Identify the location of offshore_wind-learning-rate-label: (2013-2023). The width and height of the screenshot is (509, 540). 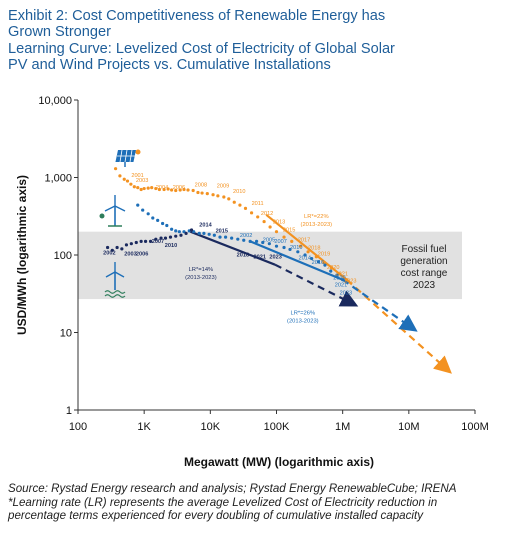
(303, 322).